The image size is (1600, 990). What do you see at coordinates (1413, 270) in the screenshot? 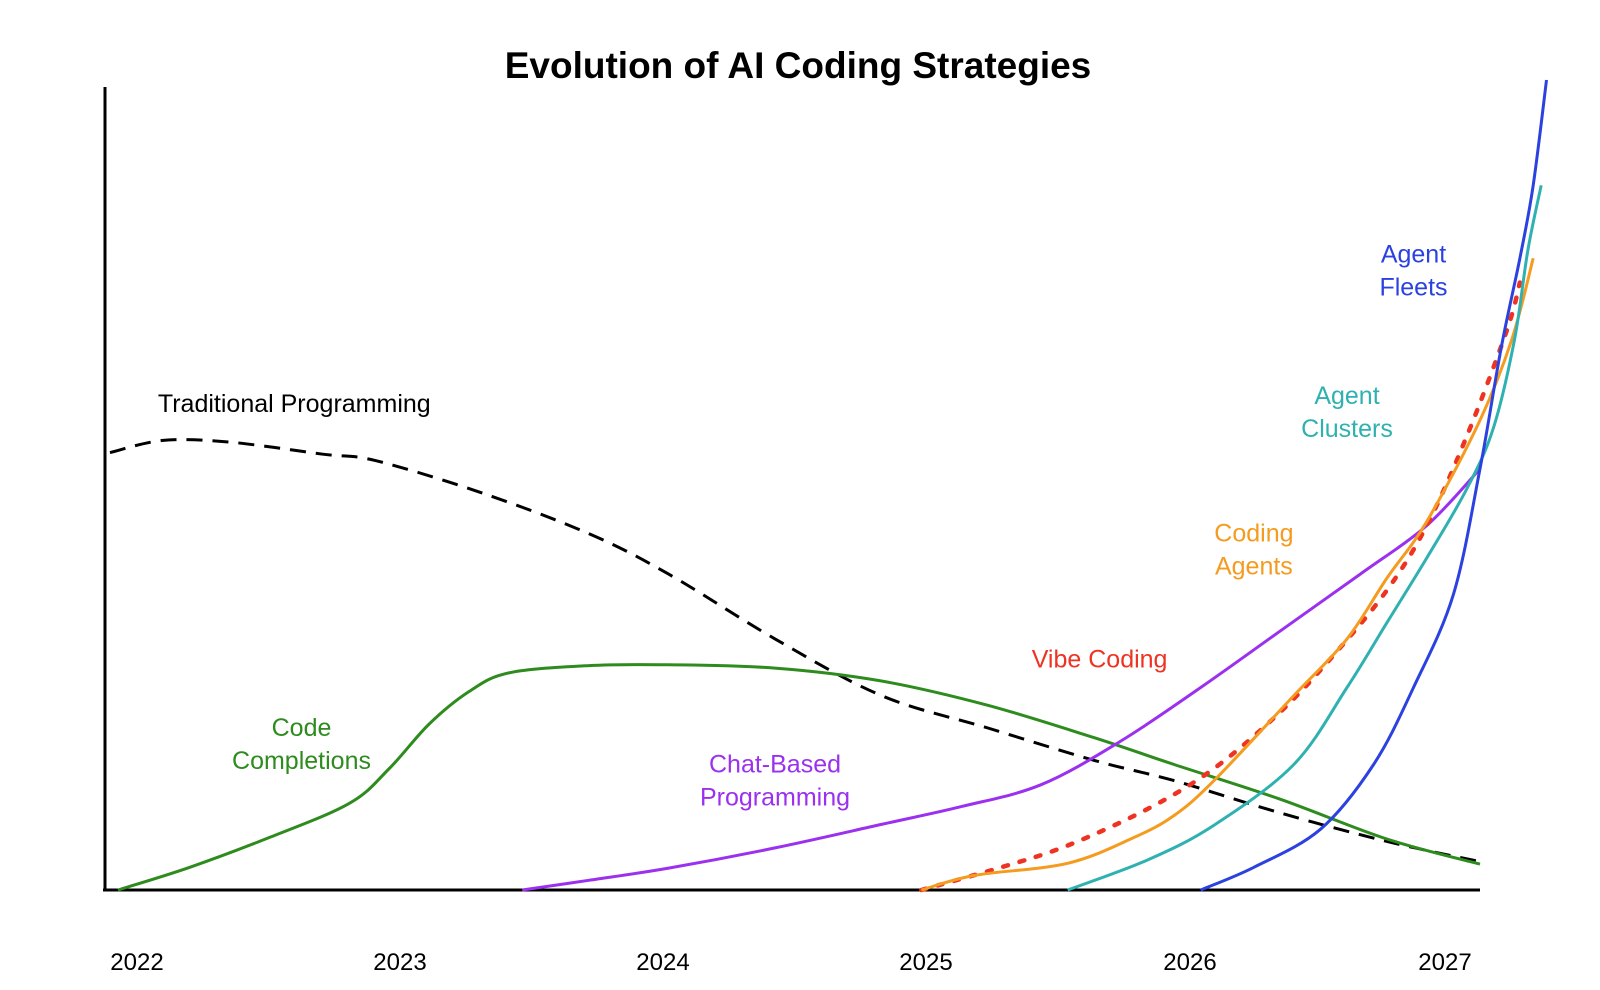
I see `series-label-agent-fleets: Agent Fleets` at bounding box center [1413, 270].